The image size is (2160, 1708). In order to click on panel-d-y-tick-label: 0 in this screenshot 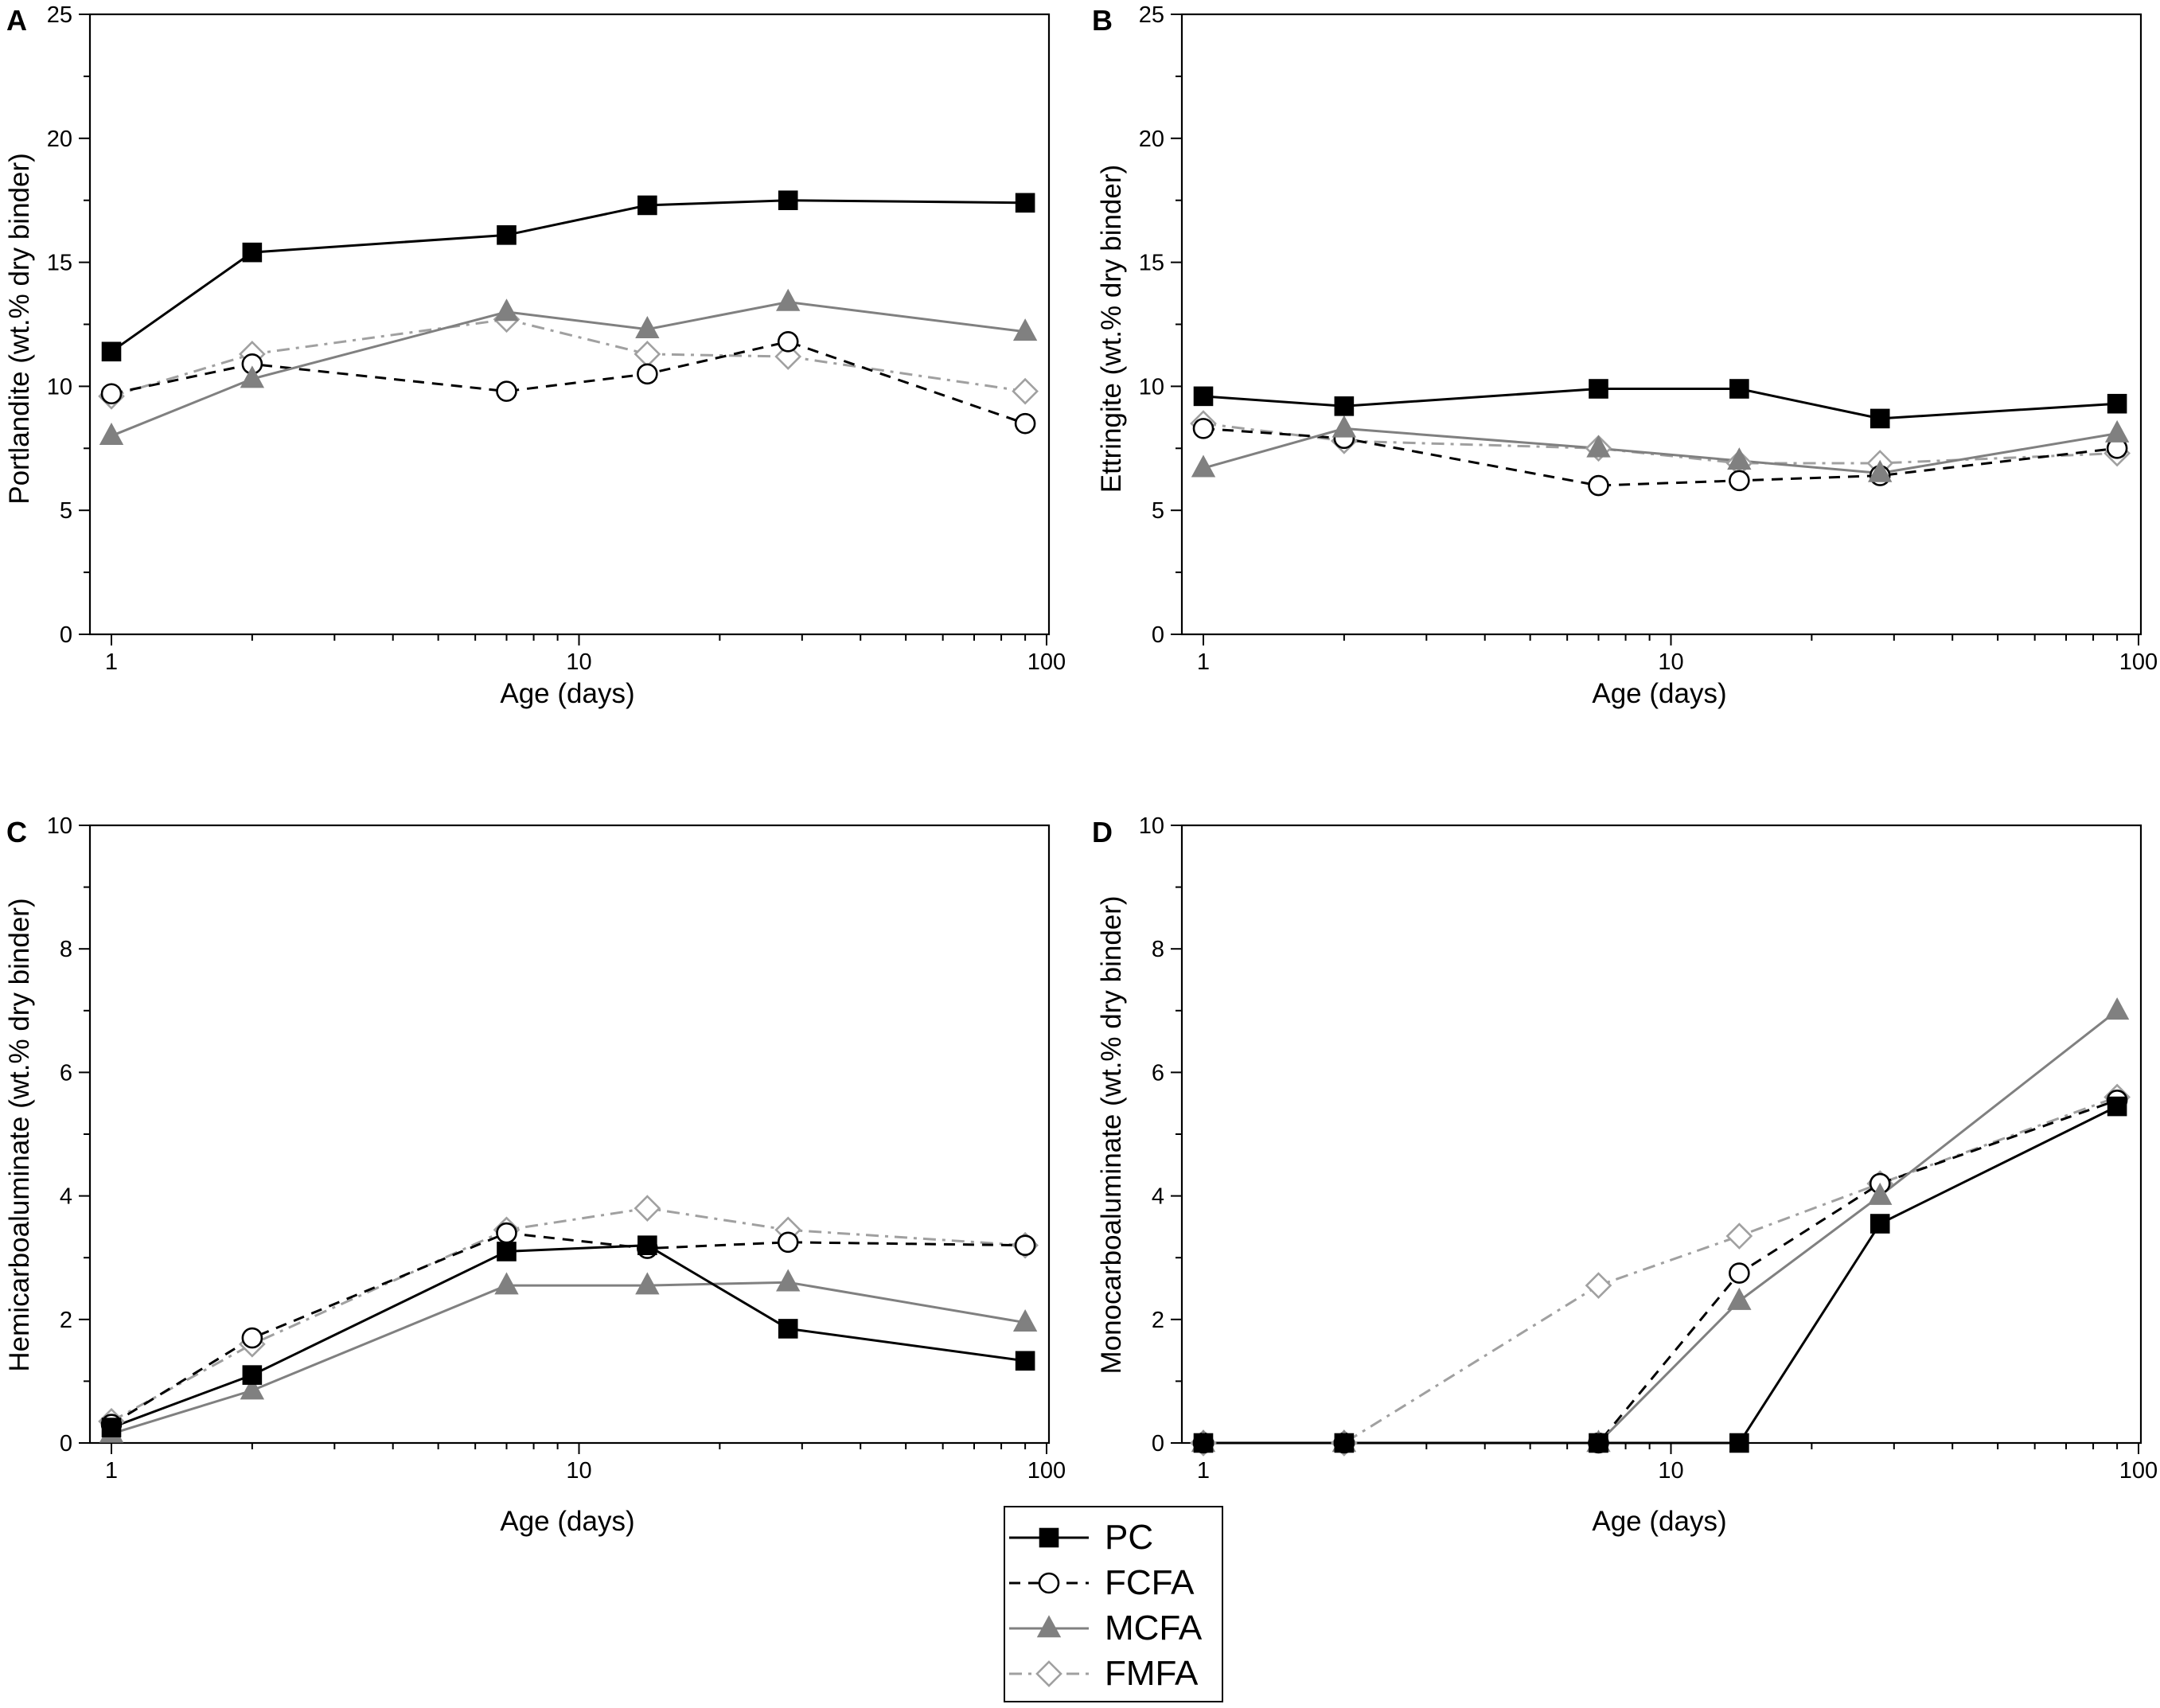, I will do `click(1158, 1443)`.